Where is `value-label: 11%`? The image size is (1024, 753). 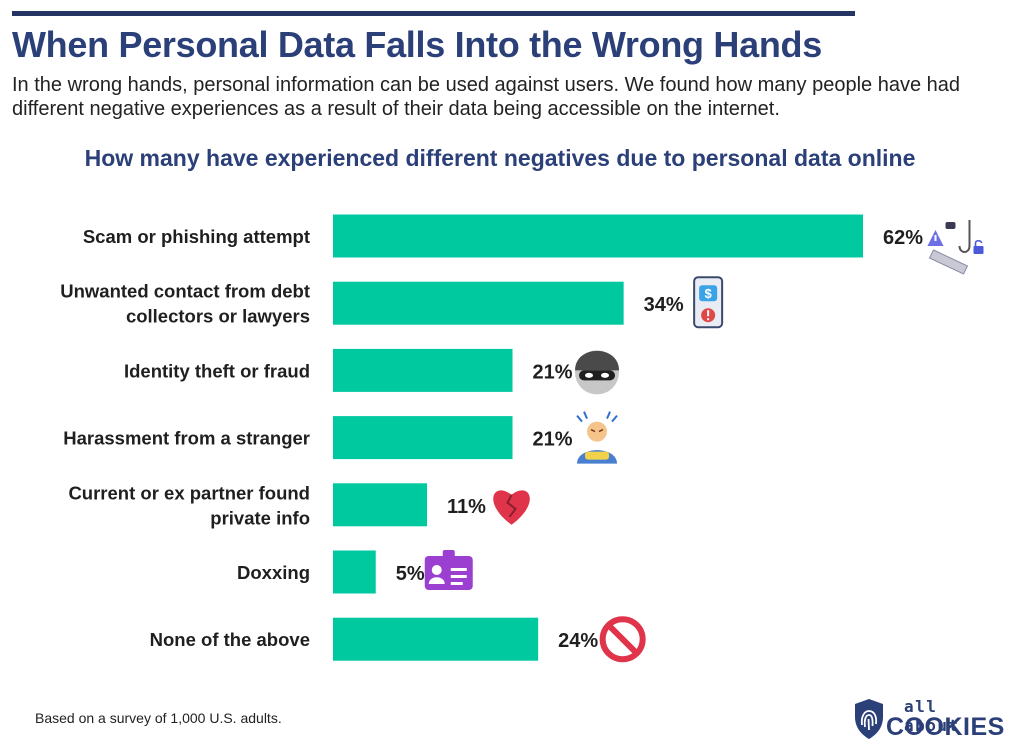
value-label: 11% is located at coordinates (466, 507).